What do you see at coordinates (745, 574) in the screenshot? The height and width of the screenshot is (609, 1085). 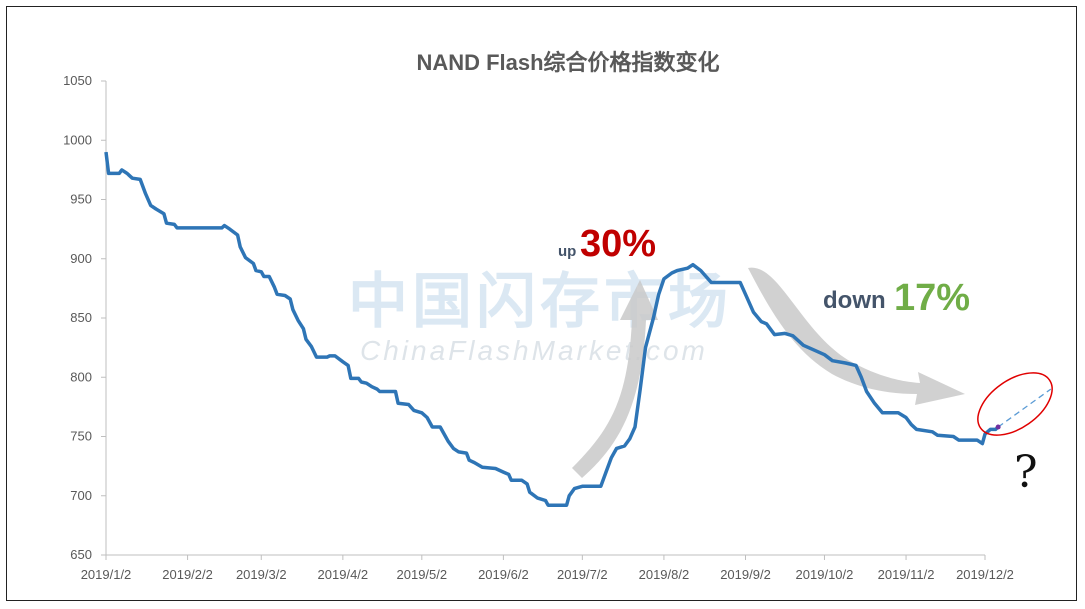 I see `x-tick-label: 2019/9/2` at bounding box center [745, 574].